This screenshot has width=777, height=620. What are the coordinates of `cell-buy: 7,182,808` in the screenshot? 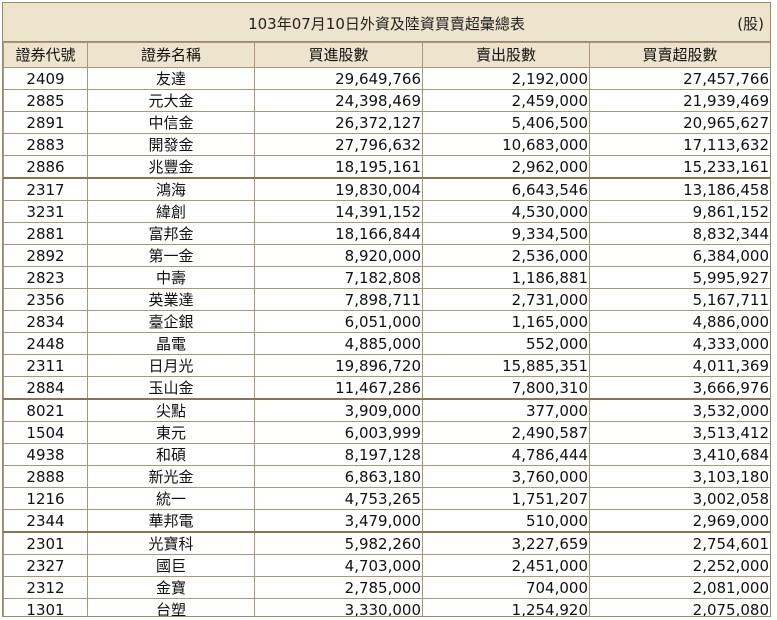 It's located at (338, 277).